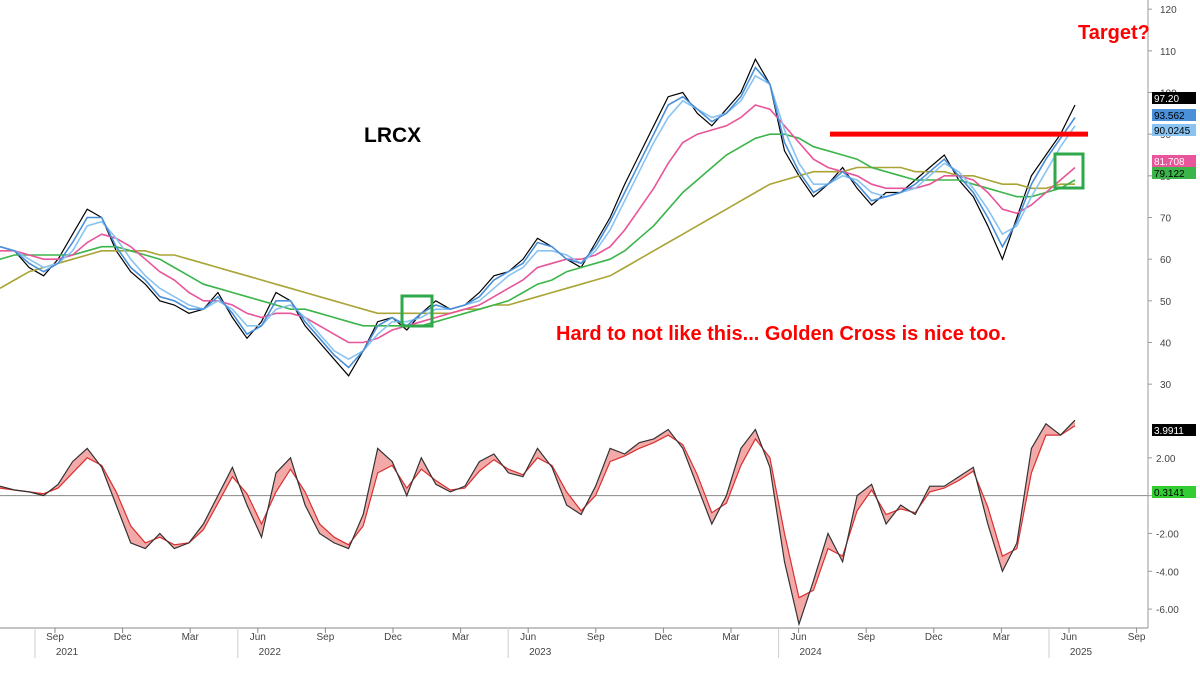 The height and width of the screenshot is (675, 1200). I want to click on price-y-tick-label: 70, so click(1166, 219).